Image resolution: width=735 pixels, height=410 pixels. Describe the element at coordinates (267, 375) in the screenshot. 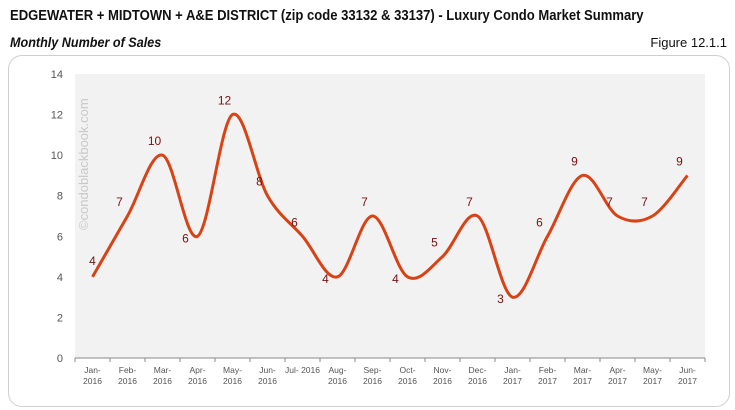

I see `x-tick-label: Jun-2016` at that location.